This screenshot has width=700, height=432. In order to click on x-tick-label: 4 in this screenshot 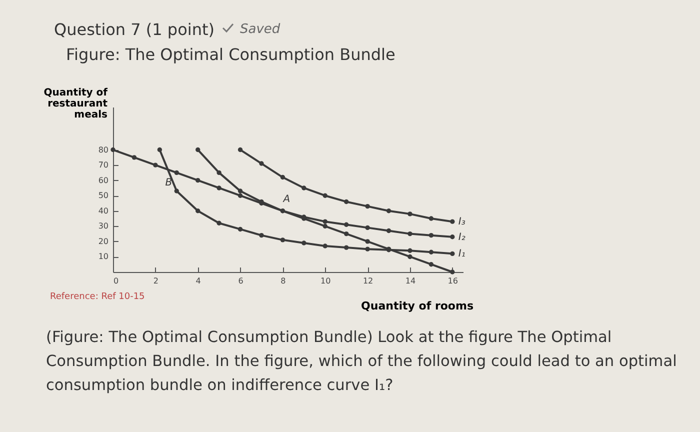, I will do `click(198, 281)`.